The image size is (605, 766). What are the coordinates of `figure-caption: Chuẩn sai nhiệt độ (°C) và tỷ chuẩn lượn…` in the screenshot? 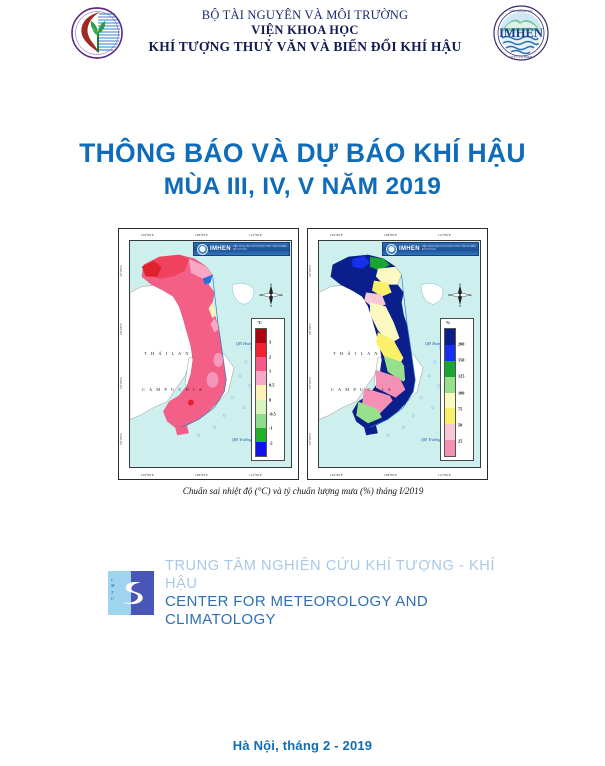 It's located at (303, 491).